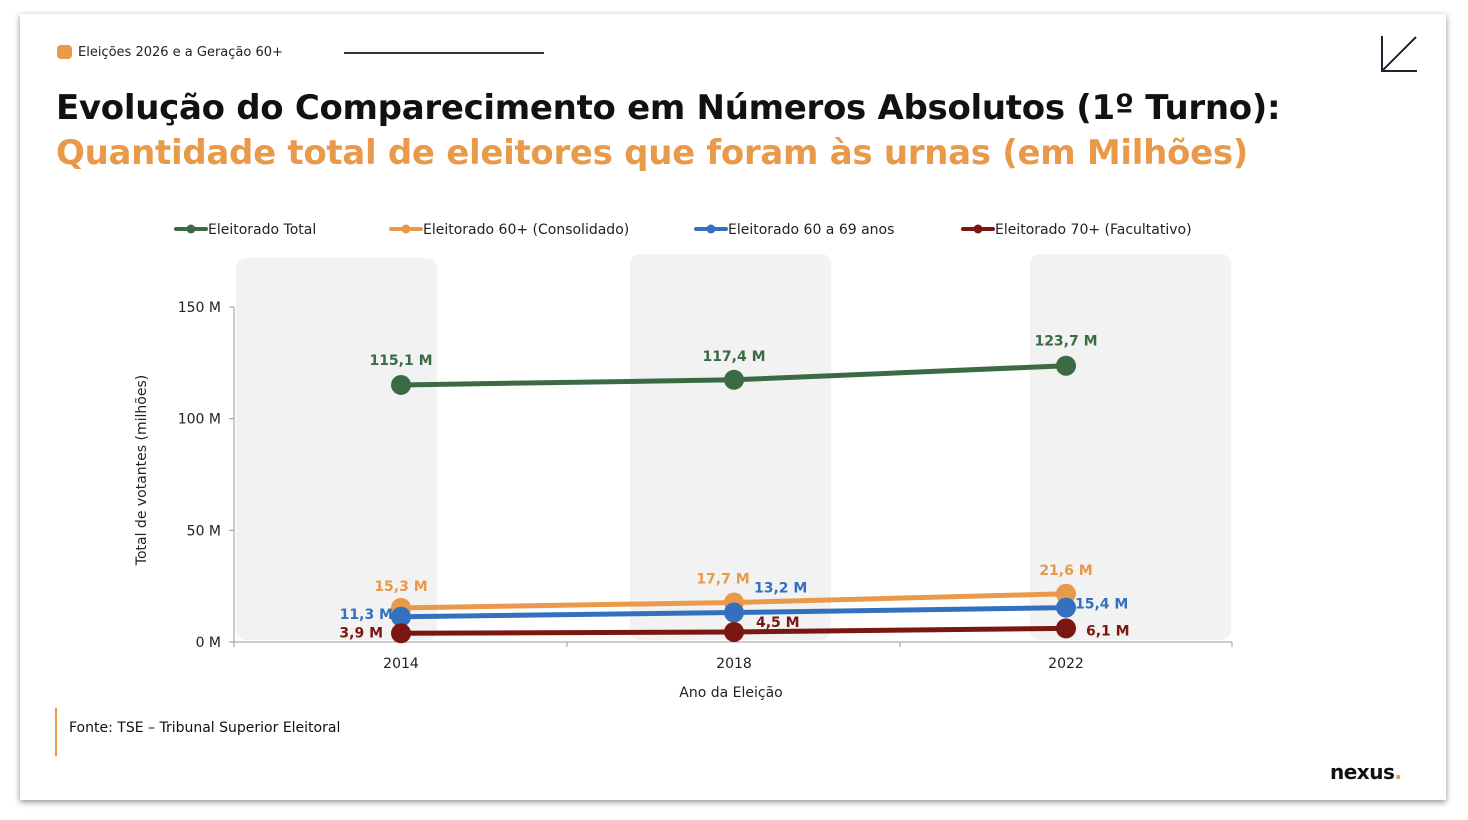  I want to click on x-tick-label: 2018, so click(734, 664).